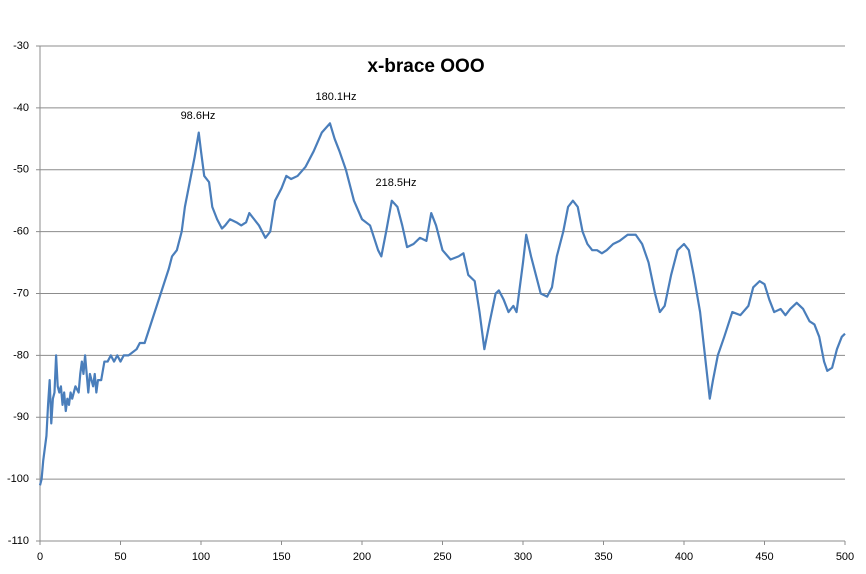  I want to click on y-tick-label: -30, so click(21, 46).